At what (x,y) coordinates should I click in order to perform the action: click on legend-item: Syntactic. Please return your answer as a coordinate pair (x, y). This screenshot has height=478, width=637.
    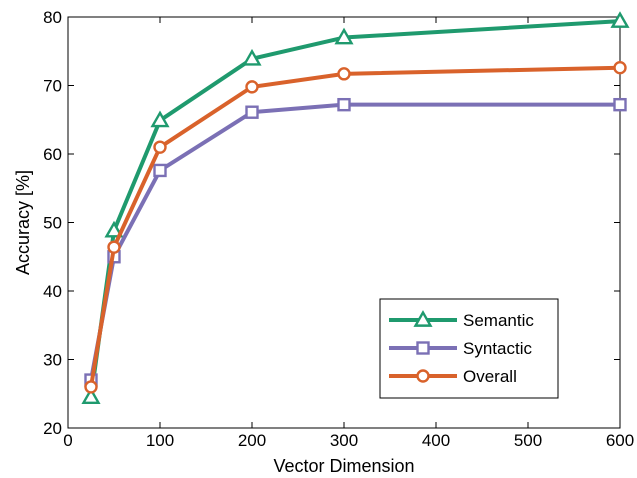
    Looking at the image, I should click on (460, 348).